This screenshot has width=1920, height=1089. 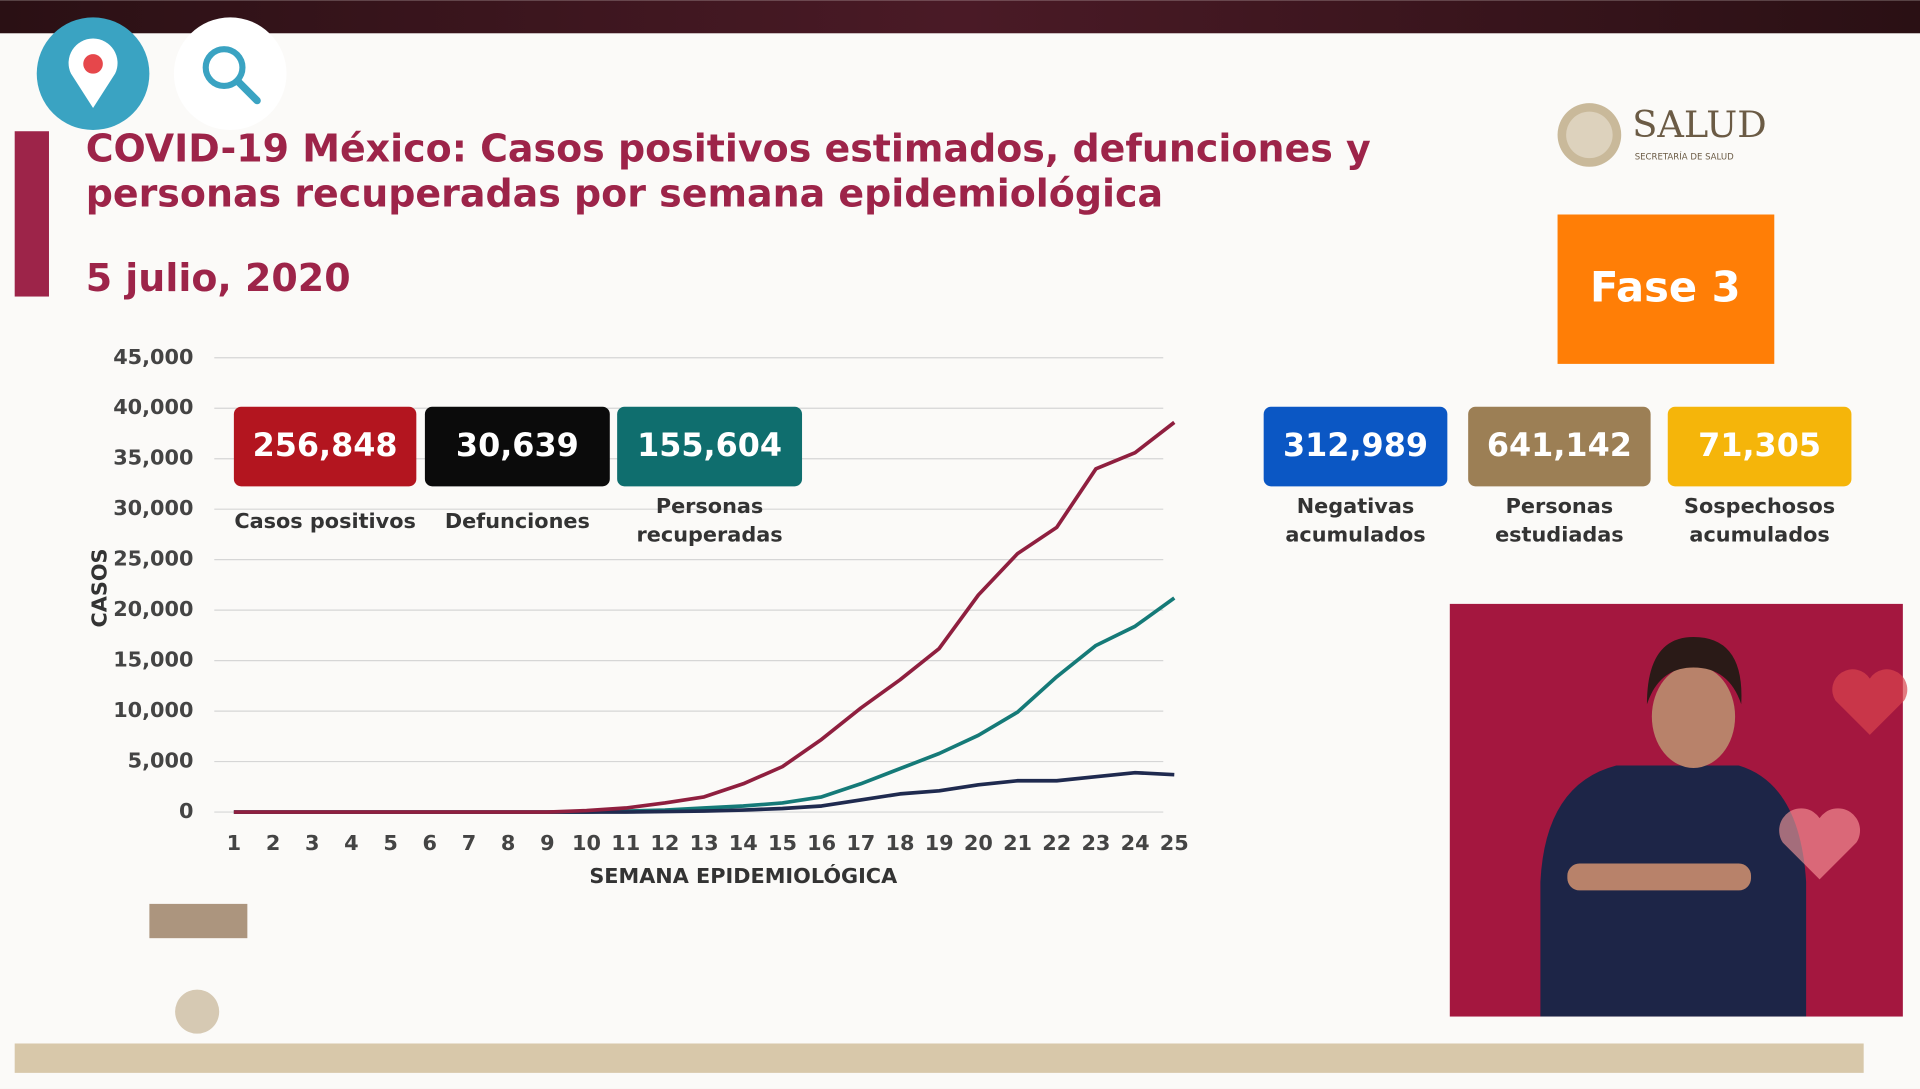 What do you see at coordinates (390, 843) in the screenshot?
I see `x-tick-label: 5` at bounding box center [390, 843].